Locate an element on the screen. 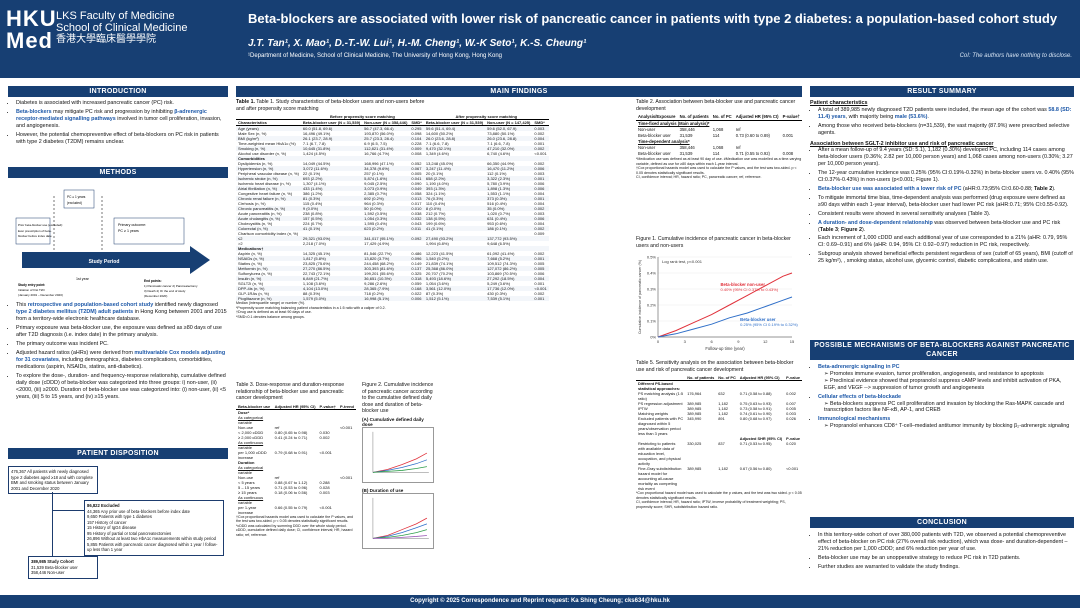  table3-cell: 0.028 is located at coordinates (324, 487).